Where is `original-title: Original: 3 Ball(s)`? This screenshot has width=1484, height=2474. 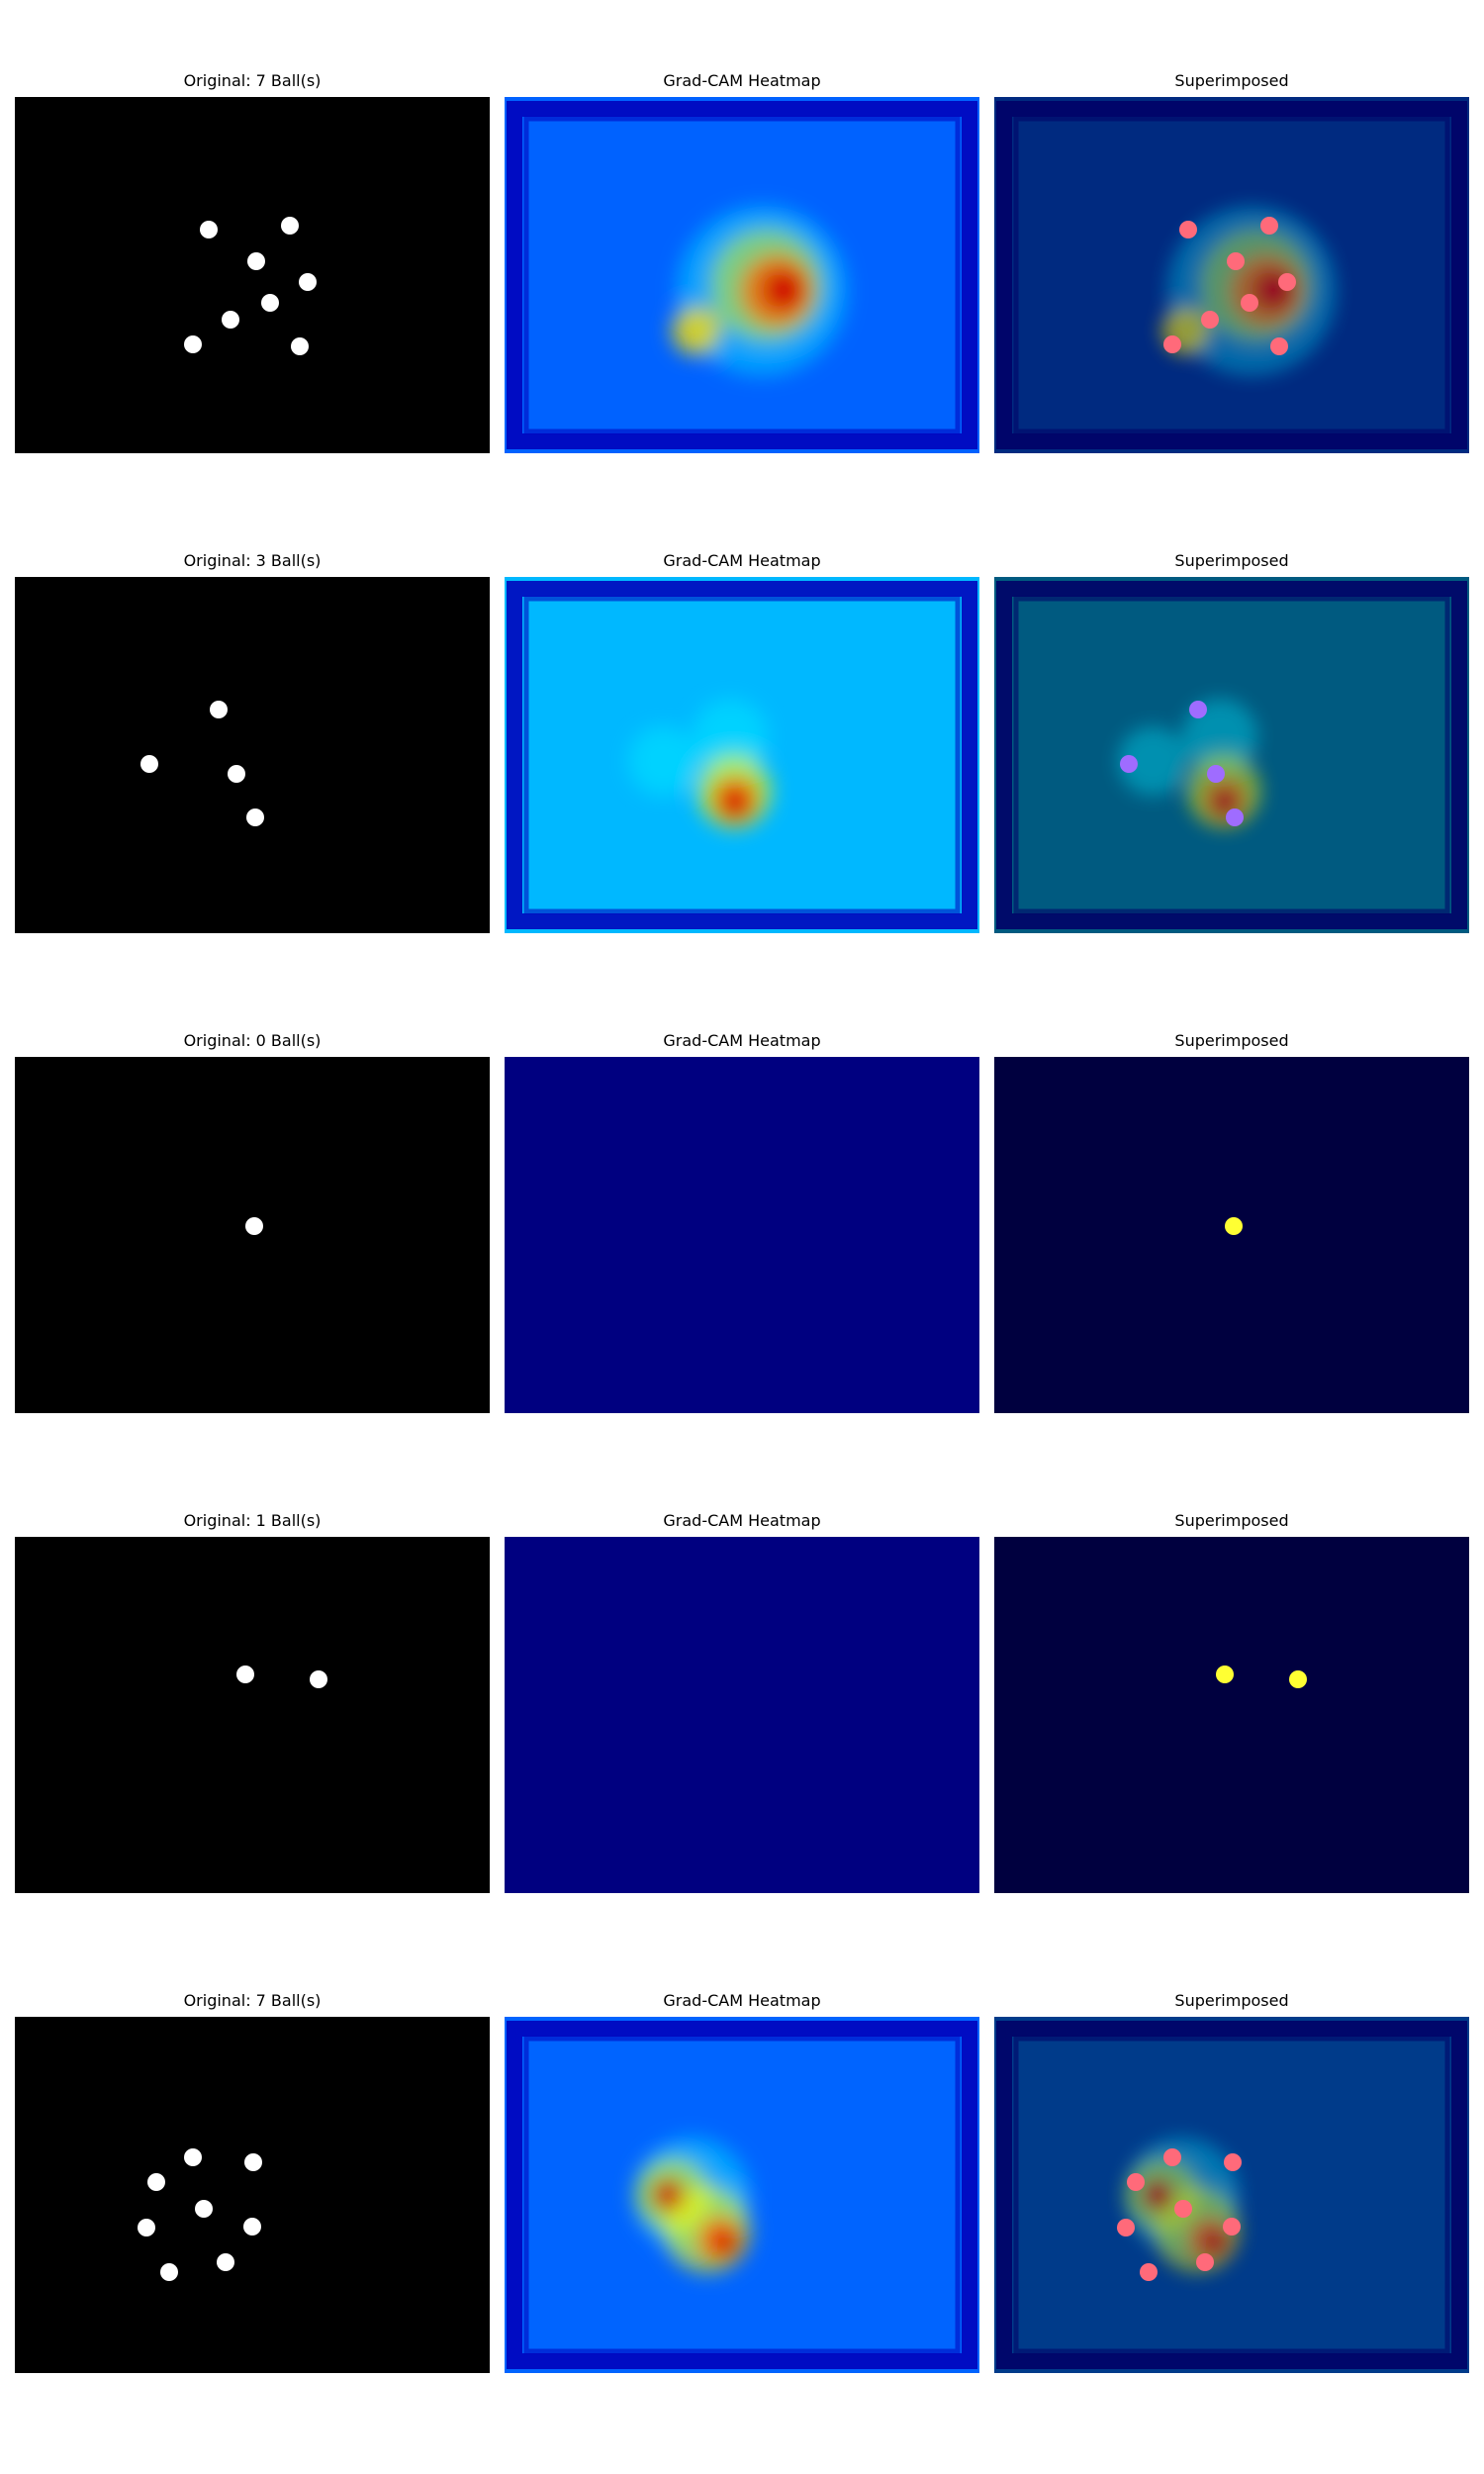
original-title: Original: 3 Ball(s) is located at coordinates (252, 560).